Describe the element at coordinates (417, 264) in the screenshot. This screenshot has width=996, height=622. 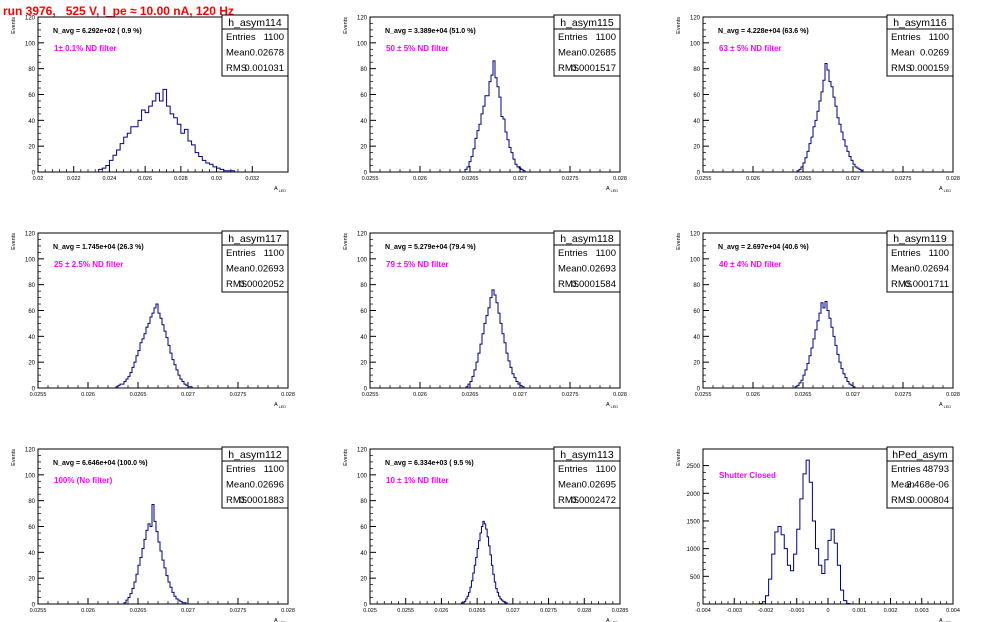
I see `filter-label: 79 ± 5% ND filter` at that location.